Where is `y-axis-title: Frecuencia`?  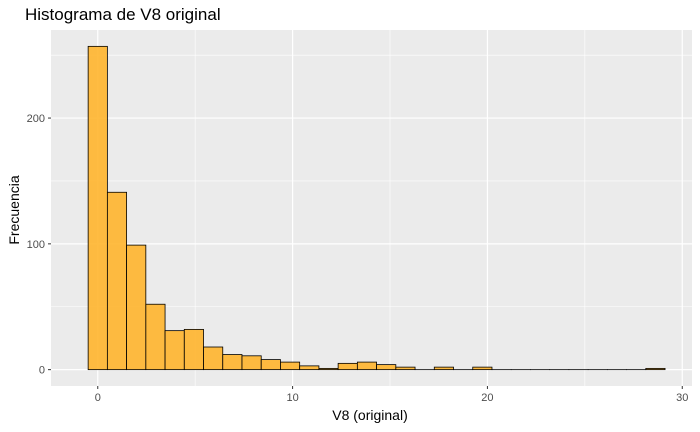 y-axis-title: Frecuencia is located at coordinates (14, 209).